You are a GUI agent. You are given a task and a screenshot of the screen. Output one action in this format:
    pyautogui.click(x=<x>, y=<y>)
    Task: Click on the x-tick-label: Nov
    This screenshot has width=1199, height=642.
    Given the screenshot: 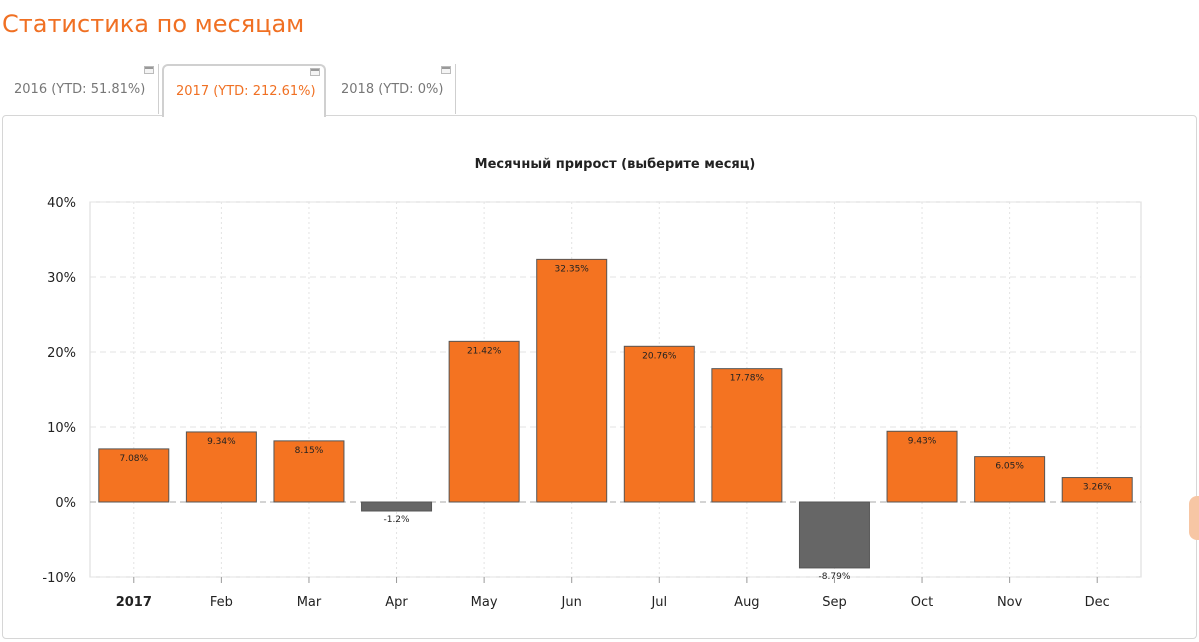 What is the action you would take?
    pyautogui.click(x=1010, y=602)
    